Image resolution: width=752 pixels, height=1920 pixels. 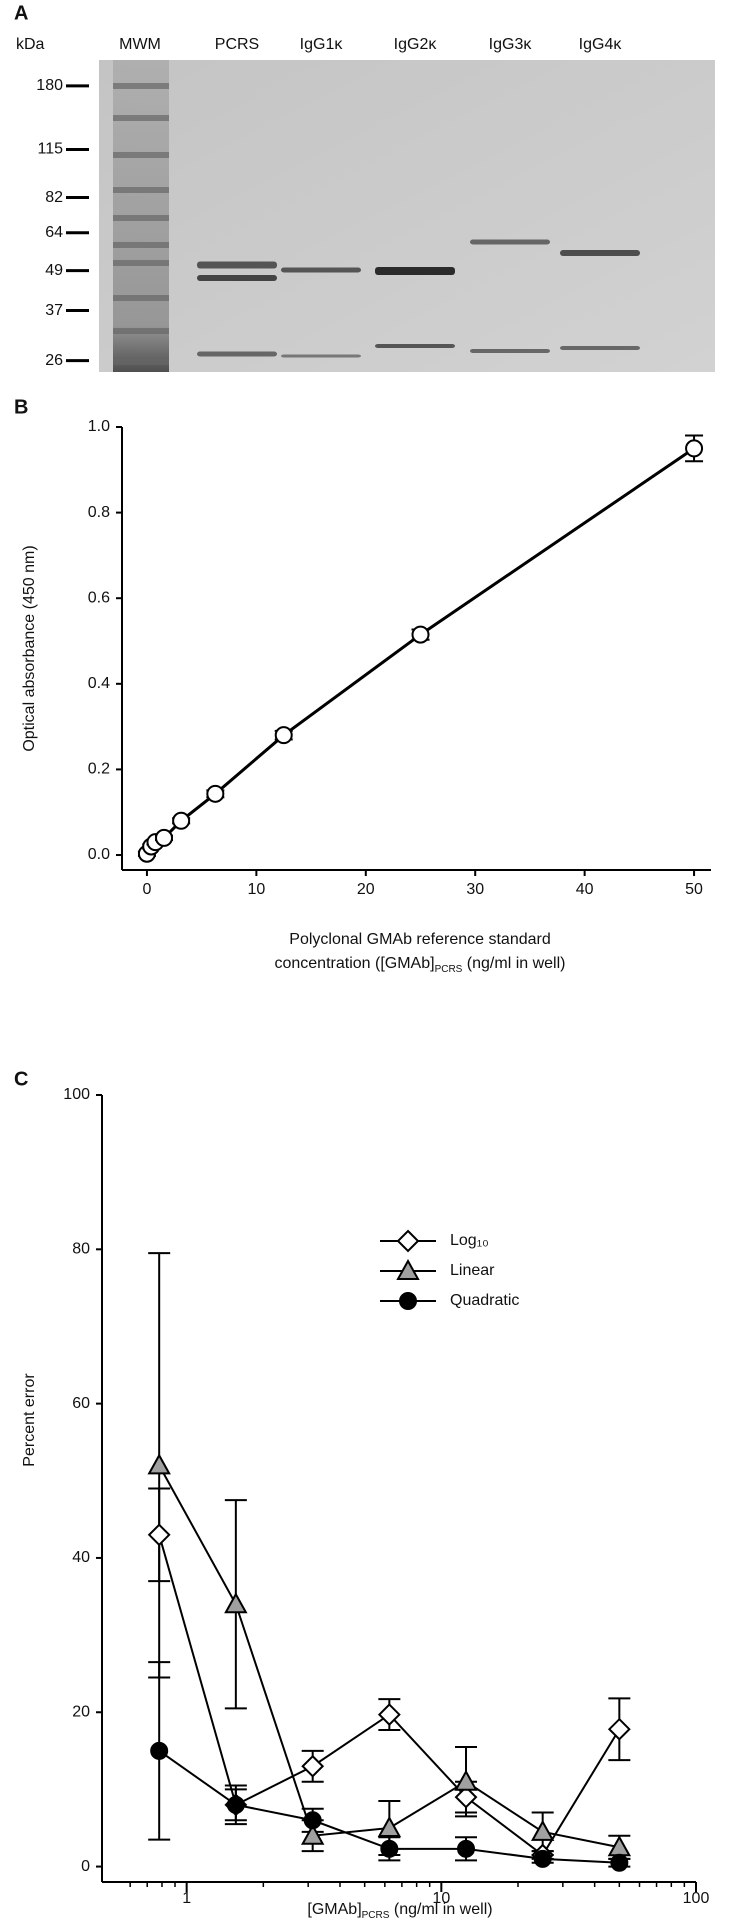 I want to click on y-tick-label: 115, so click(x=50, y=149).